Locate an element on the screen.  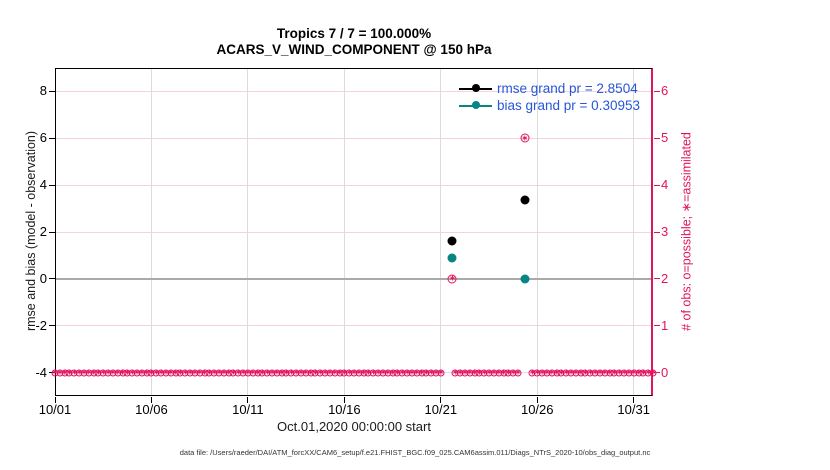
y-tick-label-right: 1 is located at coordinates (665, 325).